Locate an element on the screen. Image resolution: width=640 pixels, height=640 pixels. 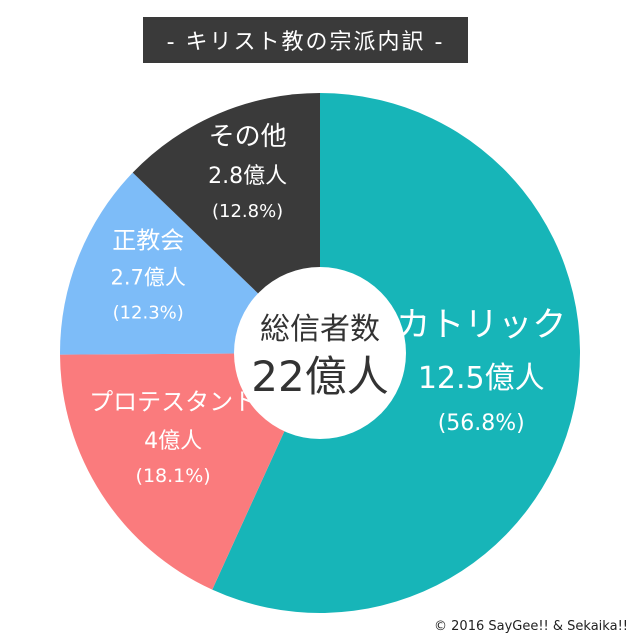
label-catholic-percent: (56.8%) is located at coordinates (481, 423).